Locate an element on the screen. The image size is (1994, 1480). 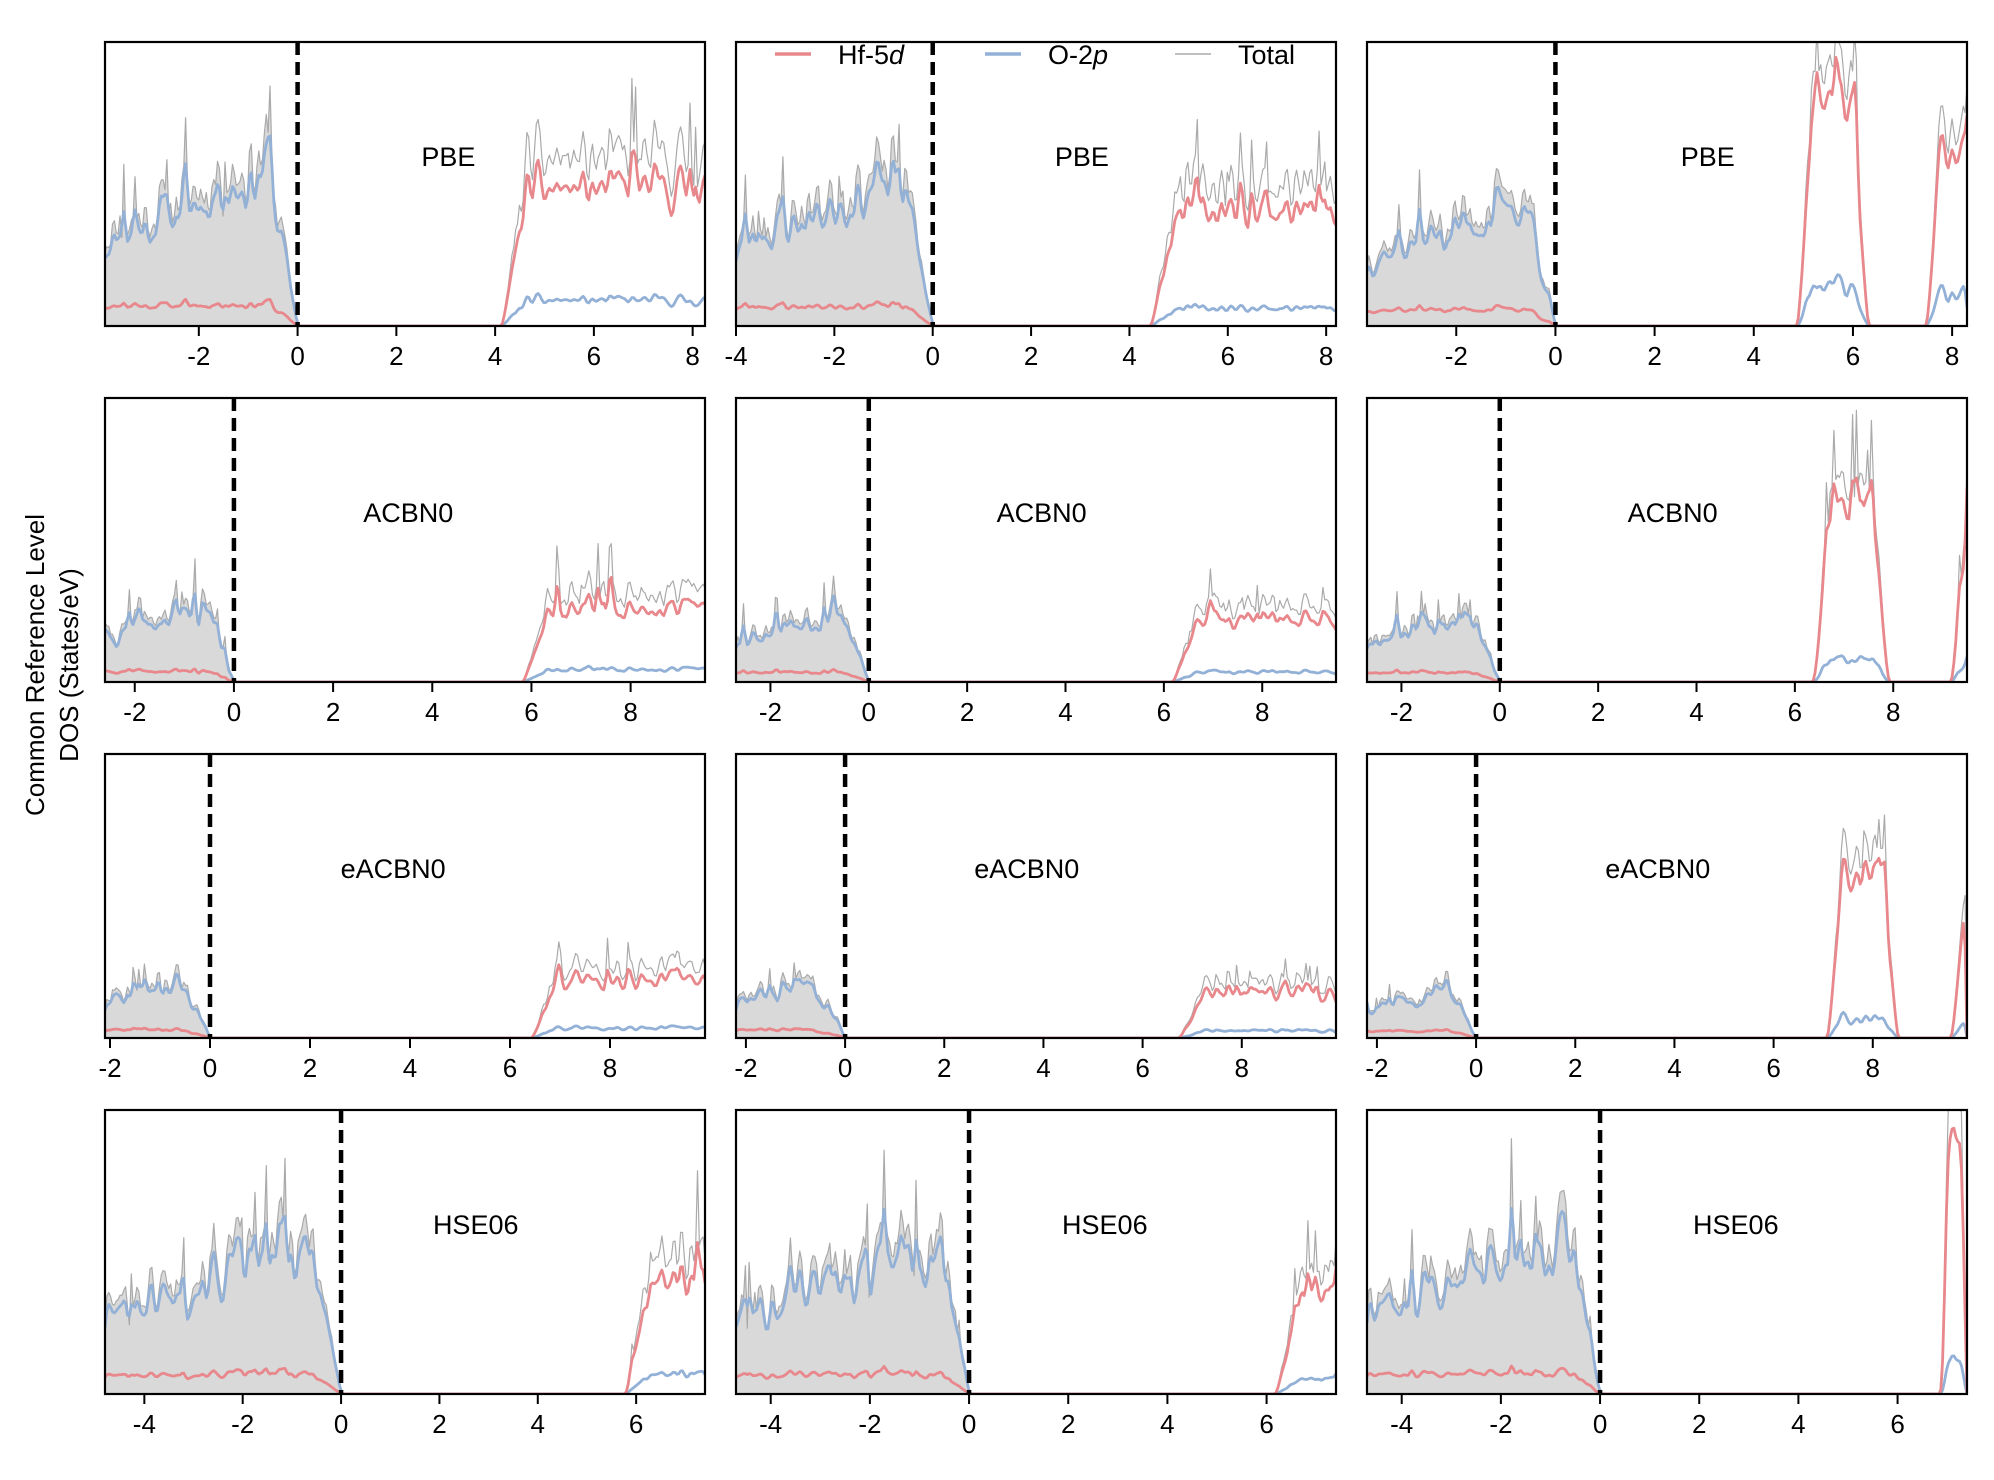
panel-0-1: -4 -2 0 2 4 6 8 PBE is located at coordinates (1031, 205).